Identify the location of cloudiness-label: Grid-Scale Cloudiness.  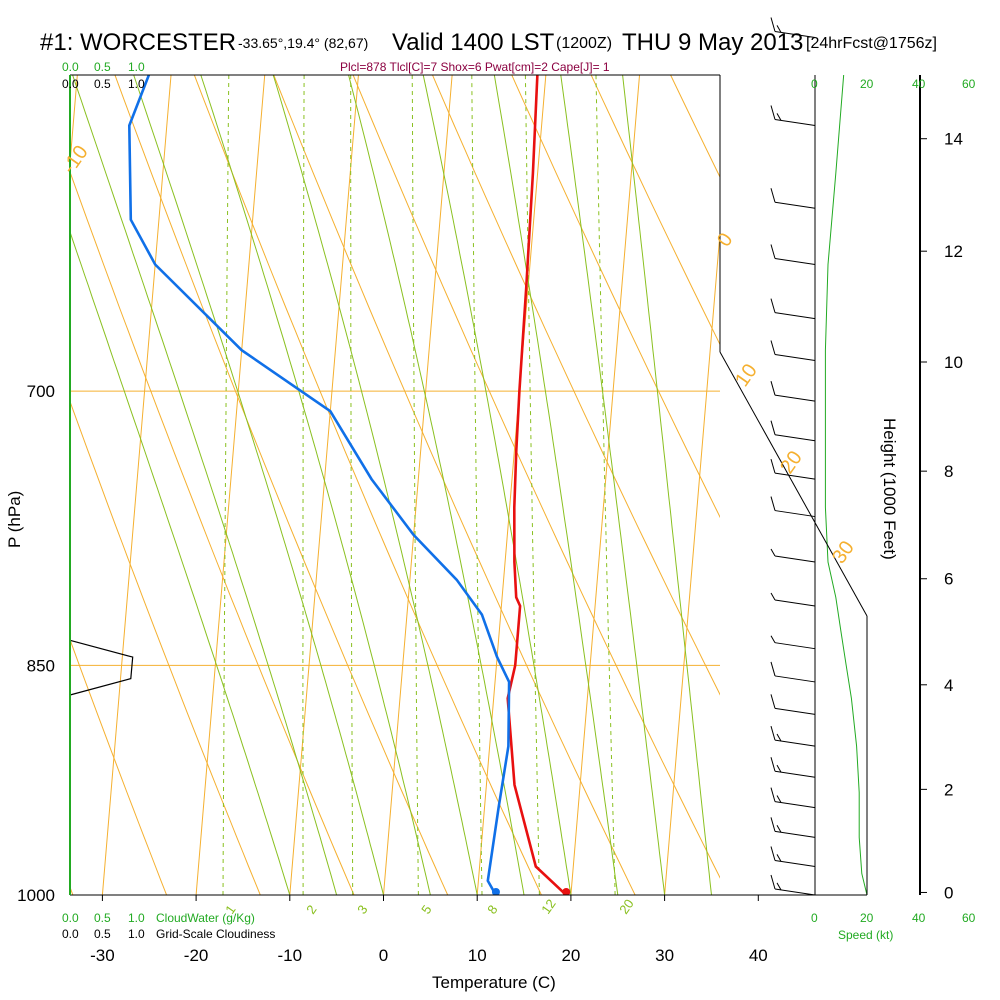
(215, 934).